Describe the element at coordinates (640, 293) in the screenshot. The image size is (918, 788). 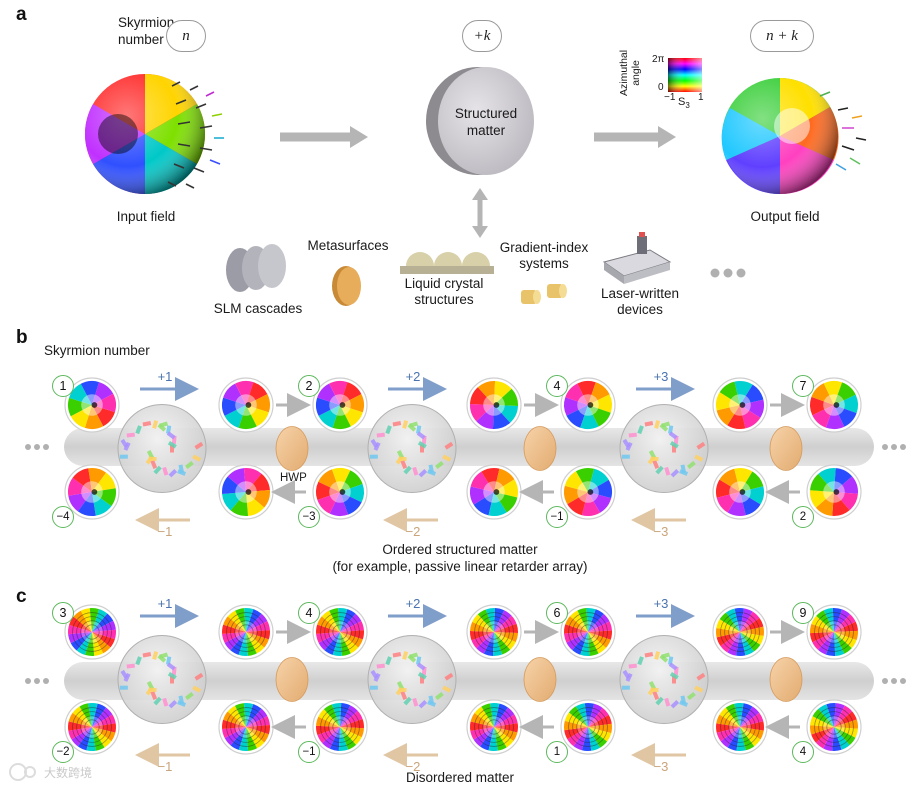
I see `laser-written-line1: Laser-written` at that location.